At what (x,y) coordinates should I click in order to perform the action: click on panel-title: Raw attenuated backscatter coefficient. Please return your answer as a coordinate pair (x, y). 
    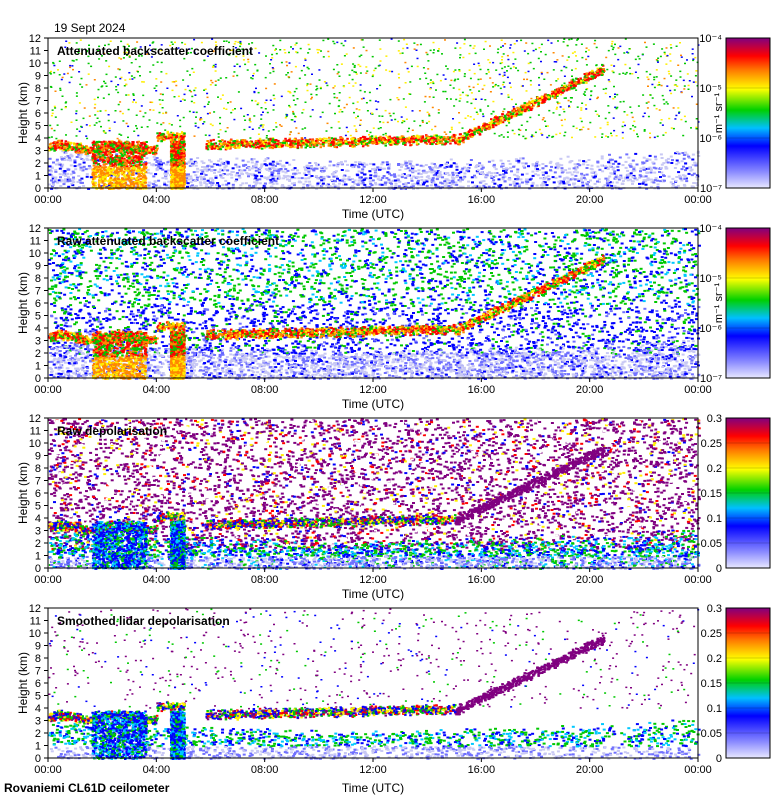
    Looking at the image, I should click on (168, 241).